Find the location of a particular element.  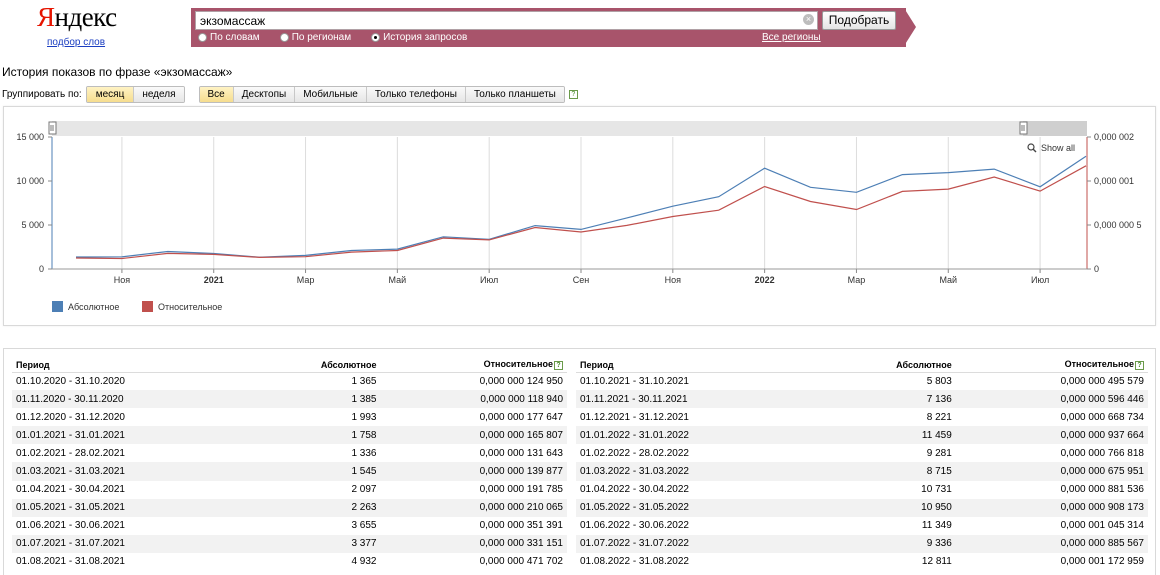

y-left-tick-label: 0 is located at coordinates (41, 269).